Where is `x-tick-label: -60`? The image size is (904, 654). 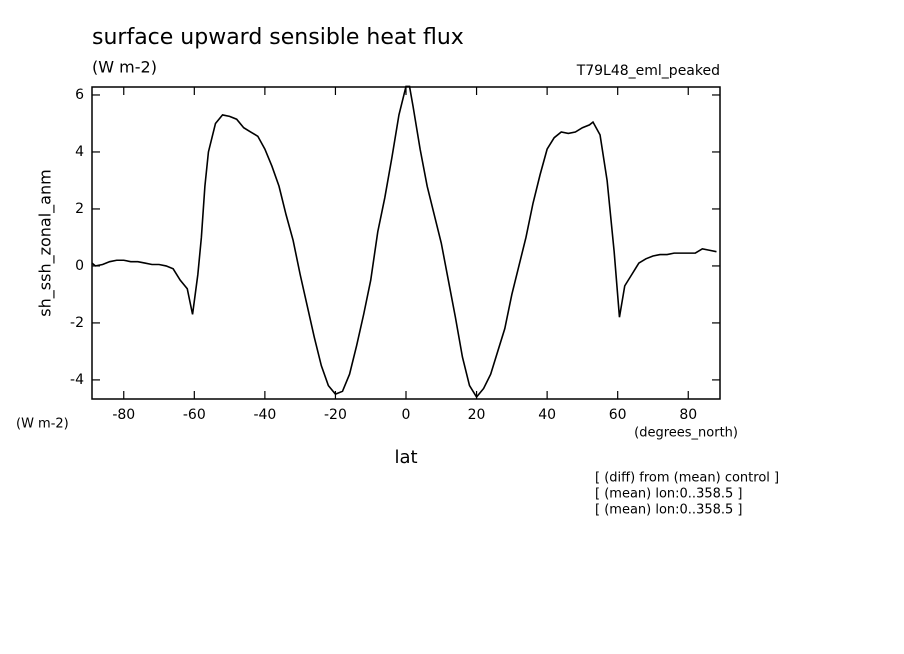
x-tick-label: -60 is located at coordinates (194, 415).